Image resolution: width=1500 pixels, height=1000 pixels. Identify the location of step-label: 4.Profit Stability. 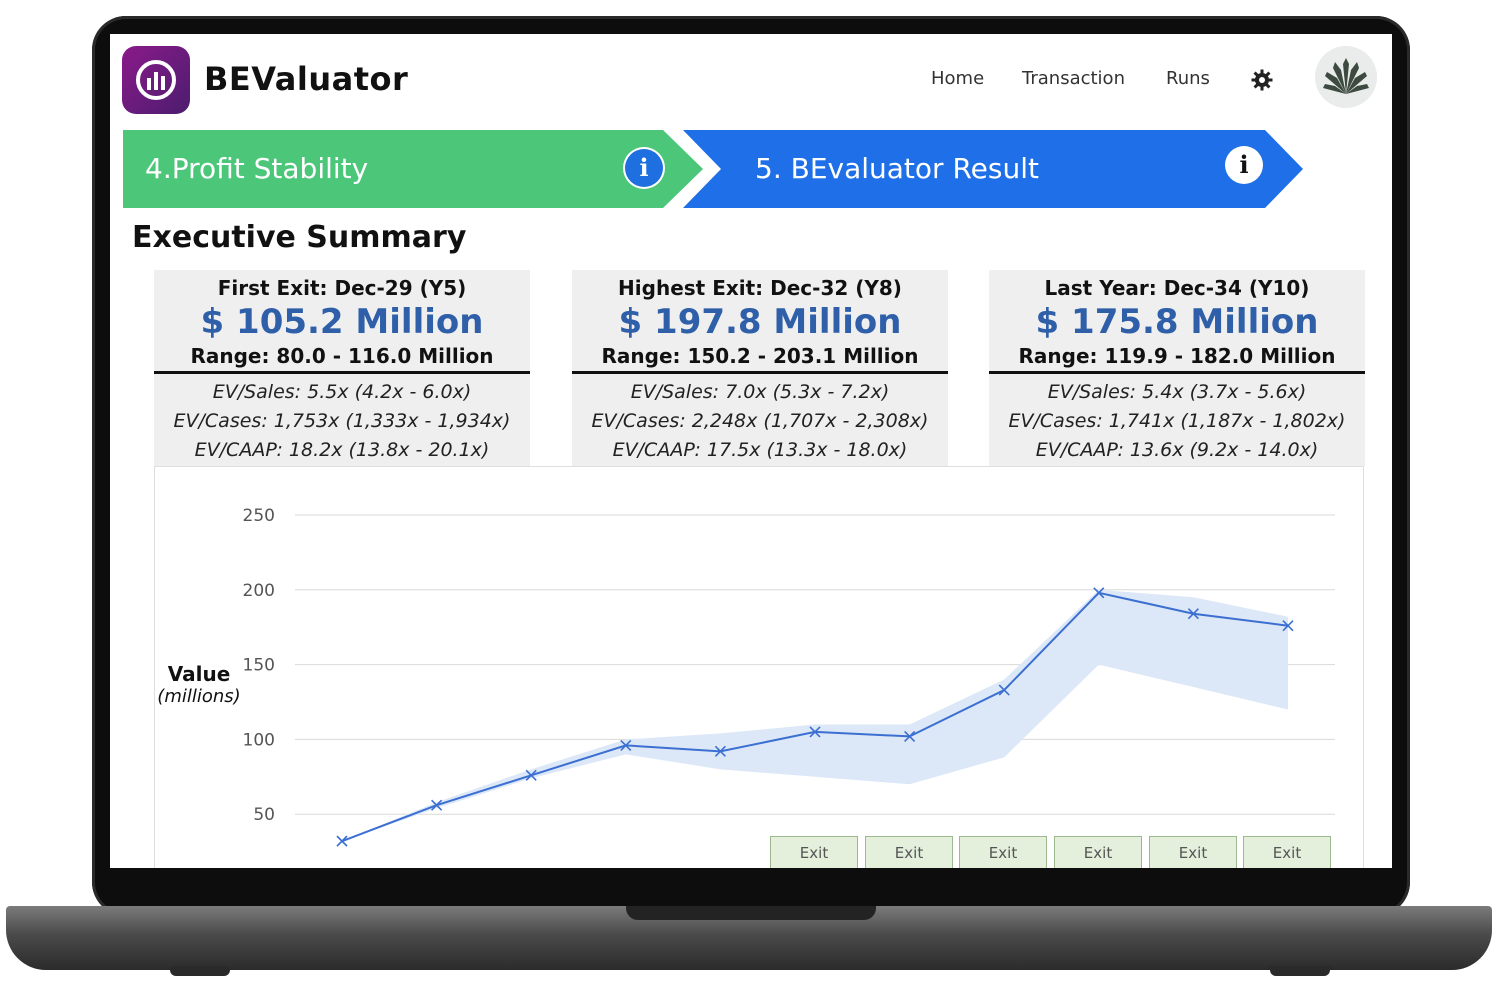
(257, 168).